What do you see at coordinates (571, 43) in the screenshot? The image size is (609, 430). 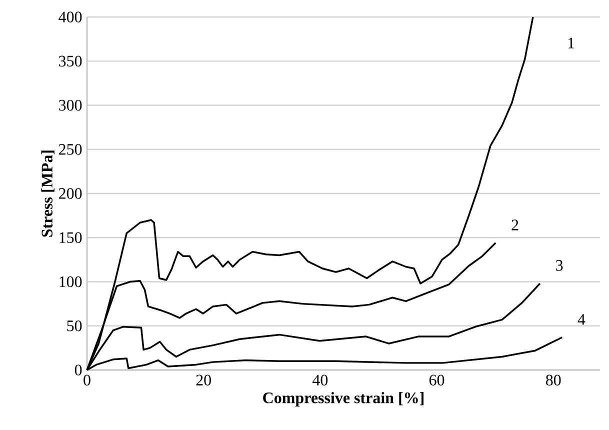 I see `text: 1` at bounding box center [571, 43].